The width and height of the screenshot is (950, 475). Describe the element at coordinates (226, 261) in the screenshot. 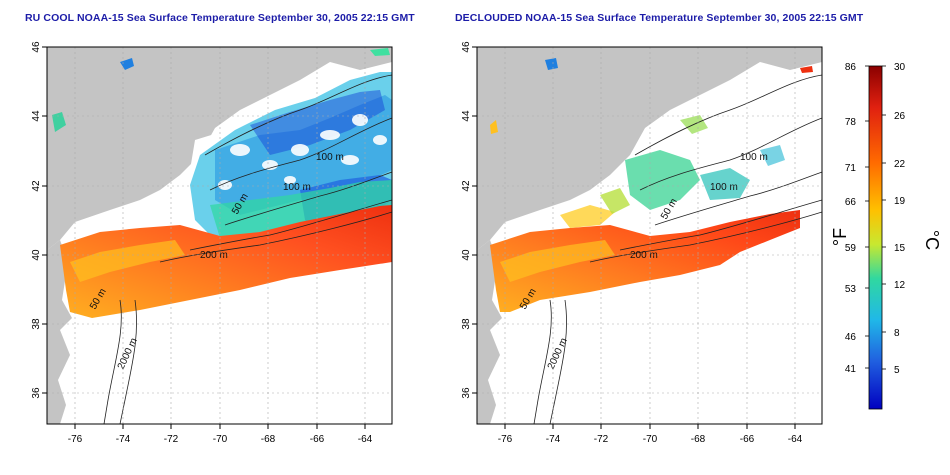

I see `left-warm-water` at that location.